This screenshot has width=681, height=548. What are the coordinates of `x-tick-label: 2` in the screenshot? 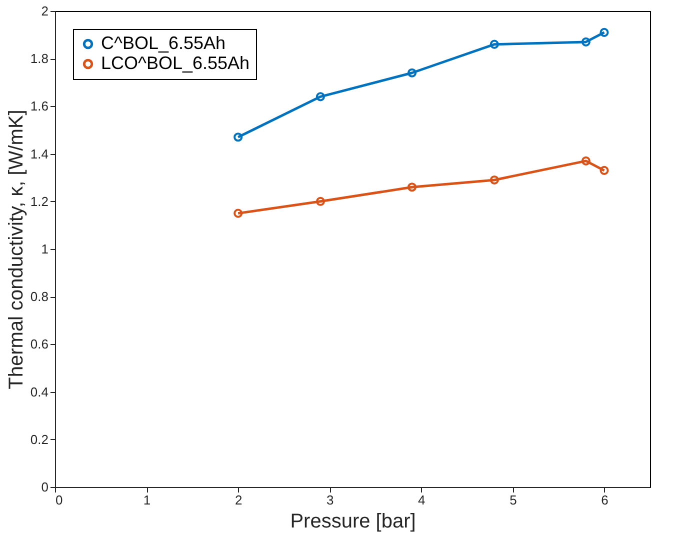 It's located at (238, 500).